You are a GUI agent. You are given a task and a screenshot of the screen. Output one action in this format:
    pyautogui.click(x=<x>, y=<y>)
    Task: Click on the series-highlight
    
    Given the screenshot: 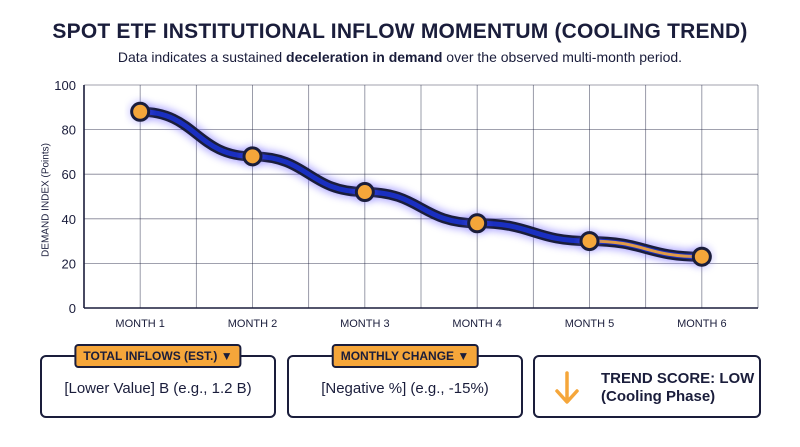 What is the action you would take?
    pyautogui.click(x=645, y=249)
    